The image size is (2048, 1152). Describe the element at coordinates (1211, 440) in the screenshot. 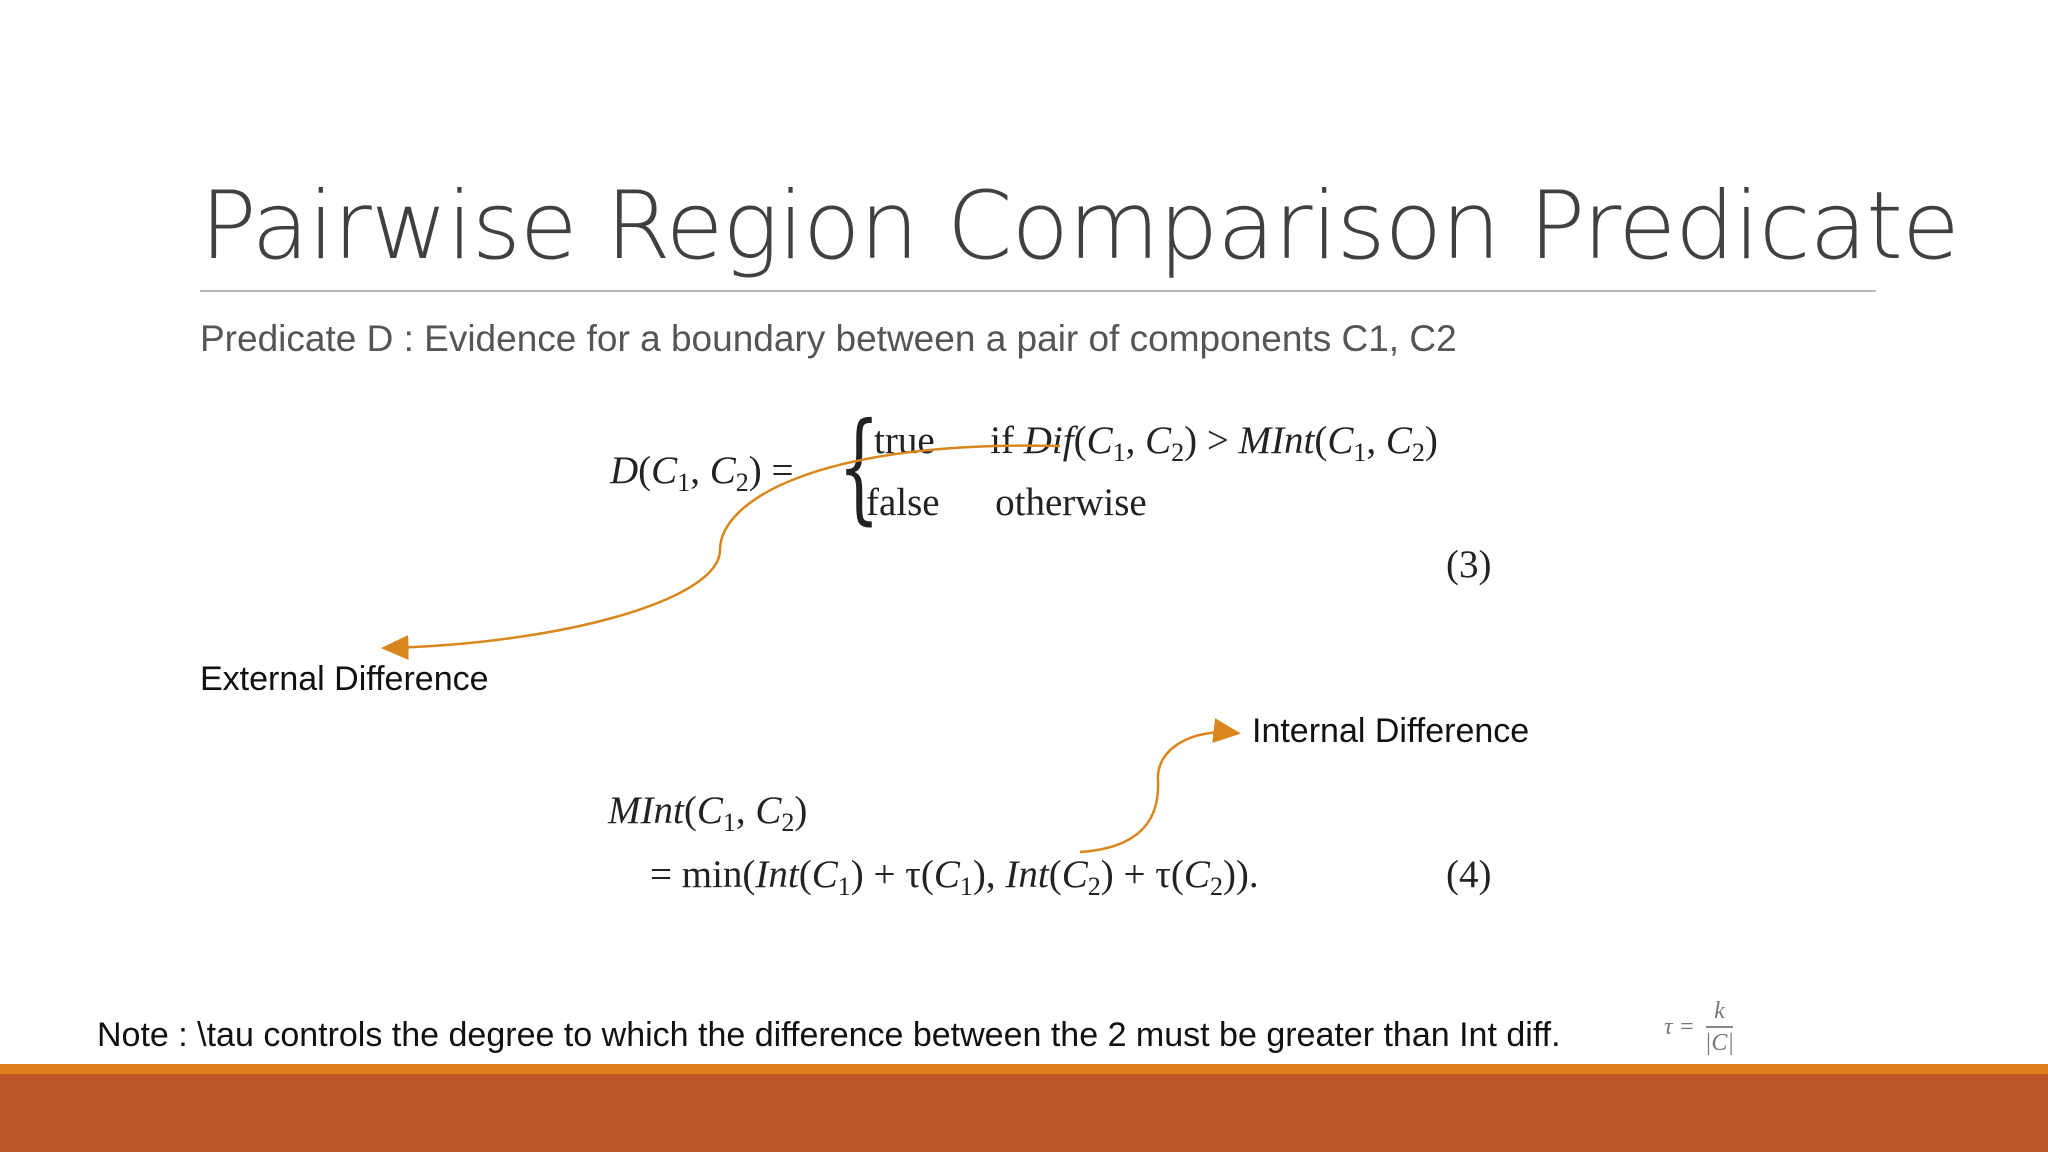

I see `eq3-dif-close-gt: ) >` at that location.